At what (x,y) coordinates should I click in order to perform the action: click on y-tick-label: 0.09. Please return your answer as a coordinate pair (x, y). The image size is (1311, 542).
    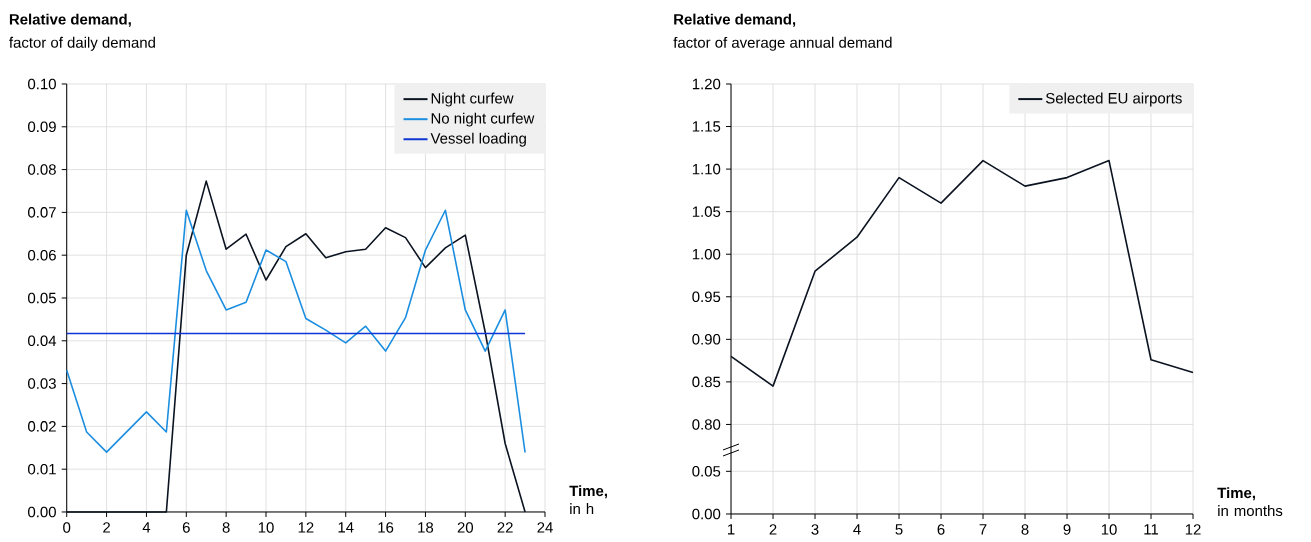
    Looking at the image, I should click on (42, 127).